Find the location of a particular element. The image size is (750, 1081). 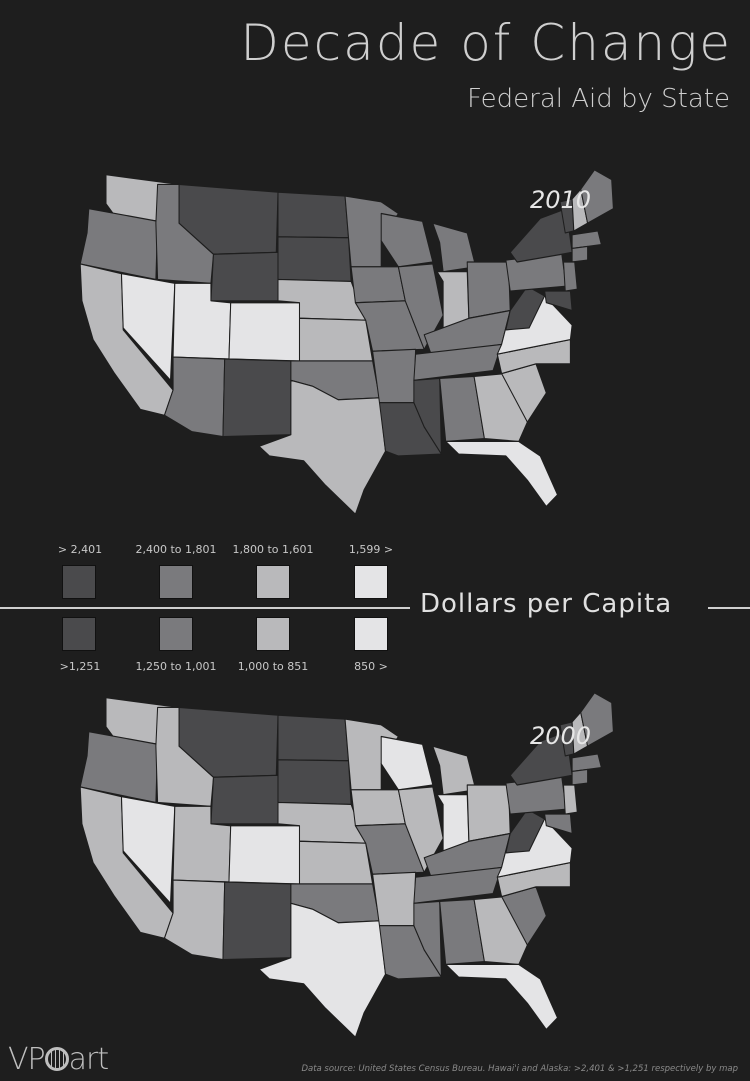

globe-icon is located at coordinates (56, 1059).